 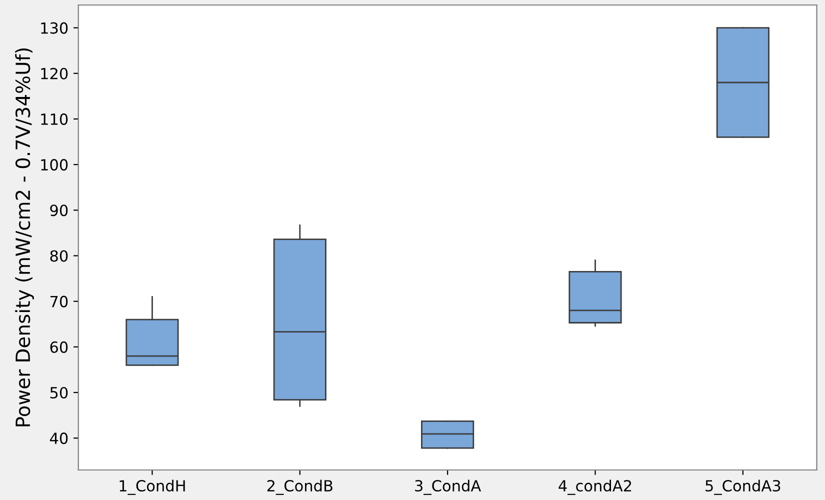 What do you see at coordinates (54, 119) in the screenshot?
I see `y-tick-label: 110` at bounding box center [54, 119].